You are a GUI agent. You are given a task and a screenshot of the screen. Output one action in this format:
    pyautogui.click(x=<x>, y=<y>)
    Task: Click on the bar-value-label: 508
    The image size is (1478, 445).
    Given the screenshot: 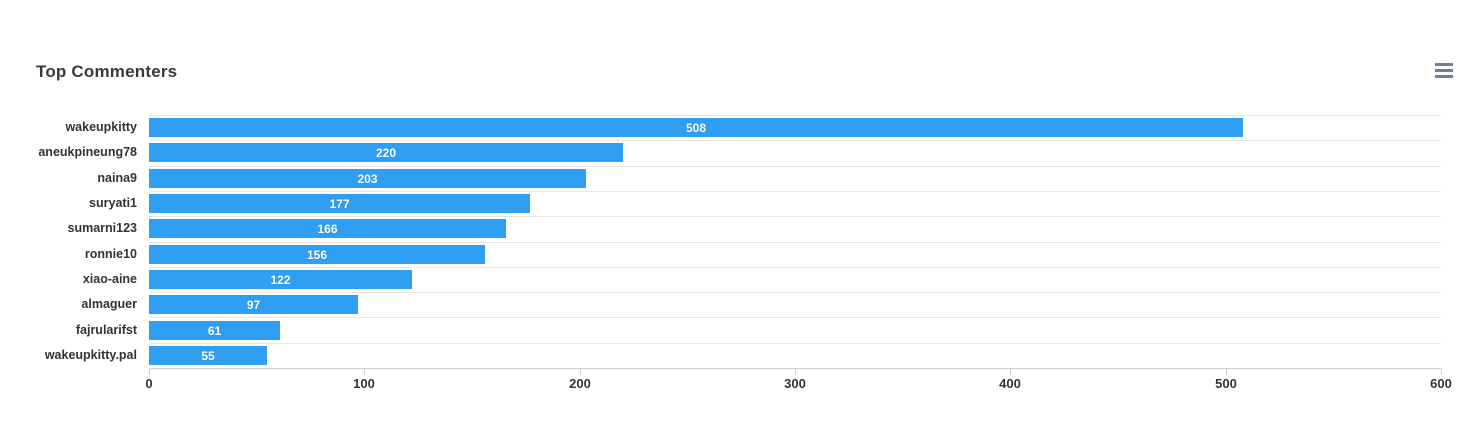 What is the action you would take?
    pyautogui.click(x=696, y=127)
    